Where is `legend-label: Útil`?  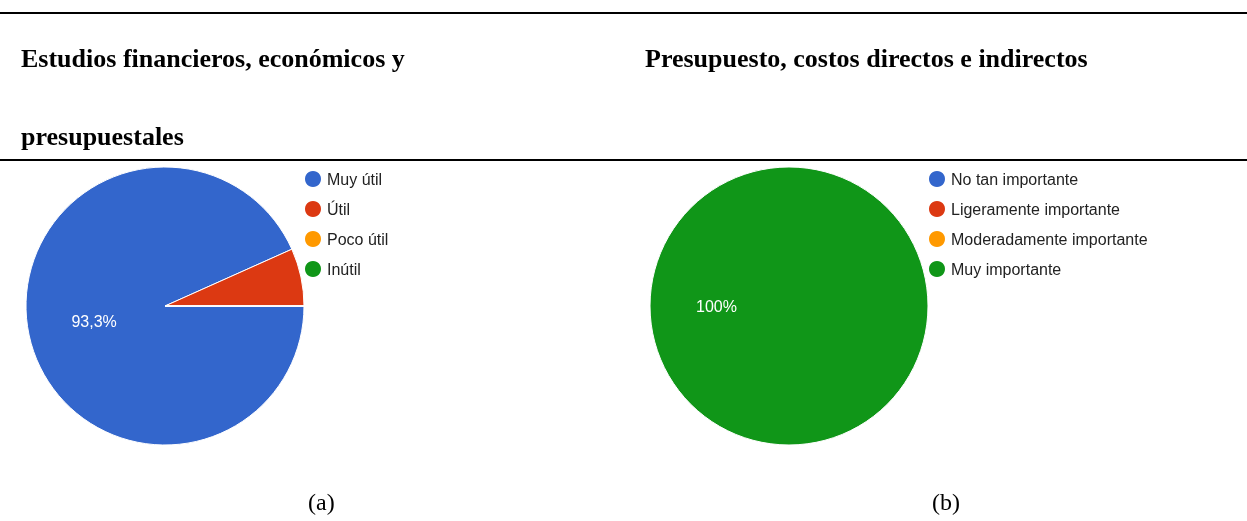 legend-label: Útil is located at coordinates (339, 208).